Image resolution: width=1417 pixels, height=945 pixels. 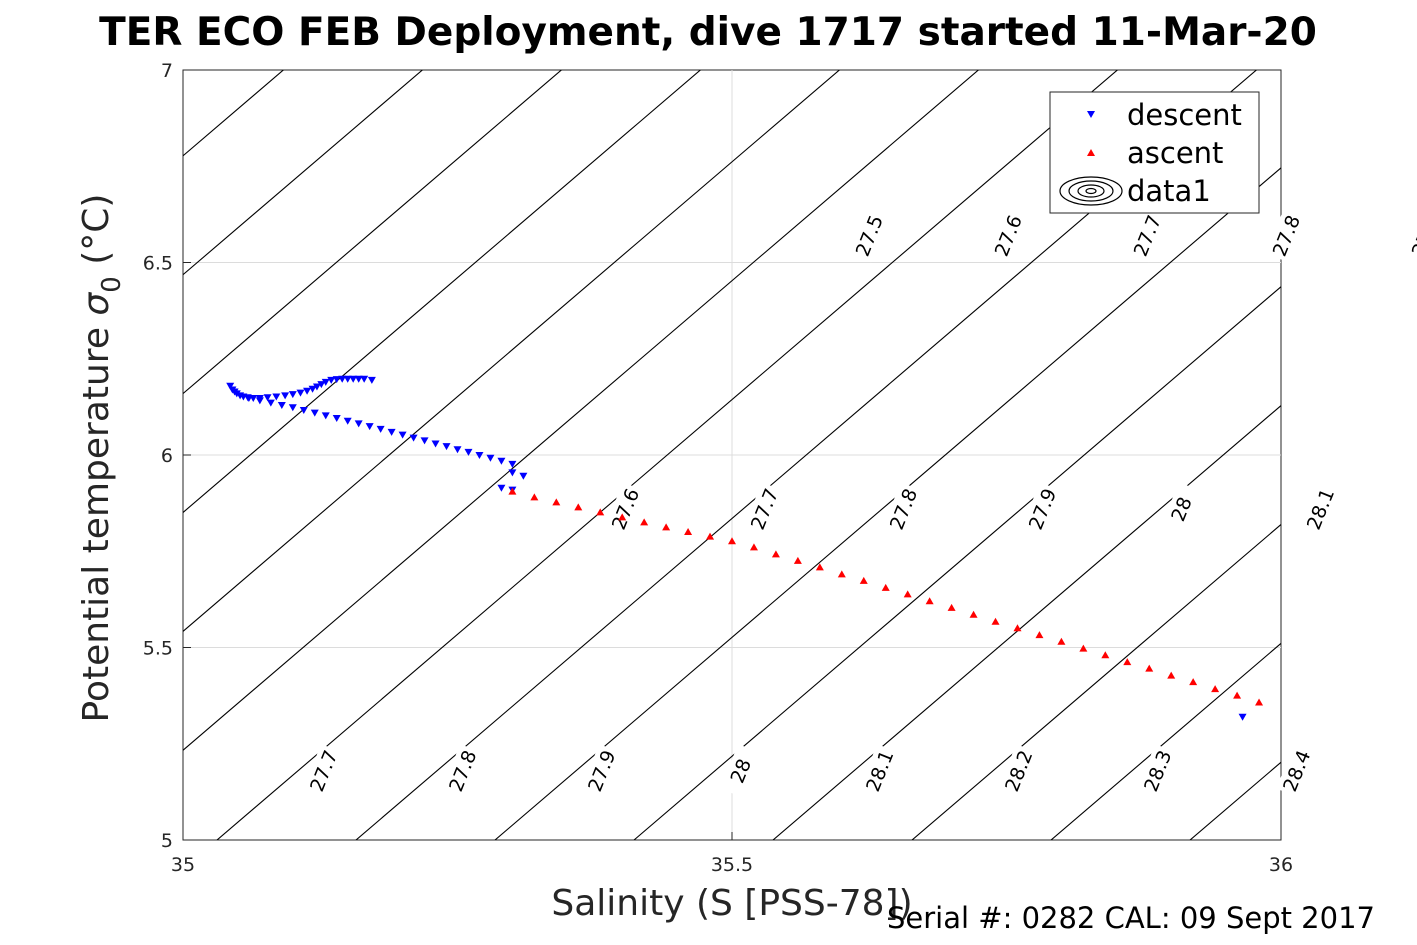 What do you see at coordinates (158, 264) in the screenshot?
I see `y-tick-label: 6.5` at bounding box center [158, 264].